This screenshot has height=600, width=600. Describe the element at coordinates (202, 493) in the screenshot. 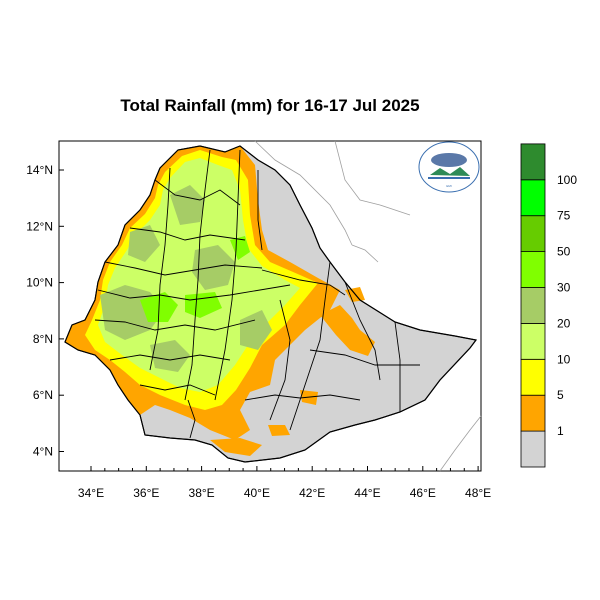

I see `x-tick-label: 38°E` at that location.